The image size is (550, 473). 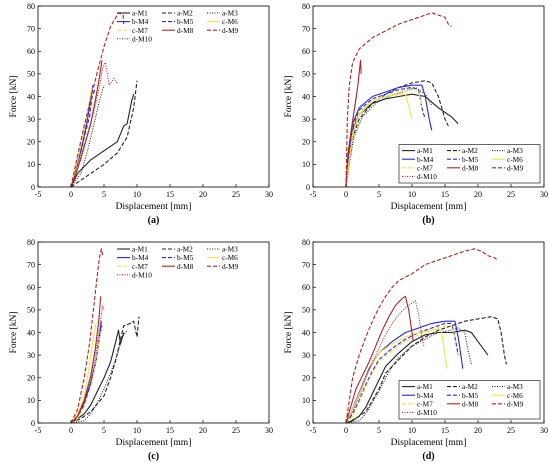 What do you see at coordinates (31, 310) in the screenshot?
I see `y-tick-label: 50` at bounding box center [31, 310].